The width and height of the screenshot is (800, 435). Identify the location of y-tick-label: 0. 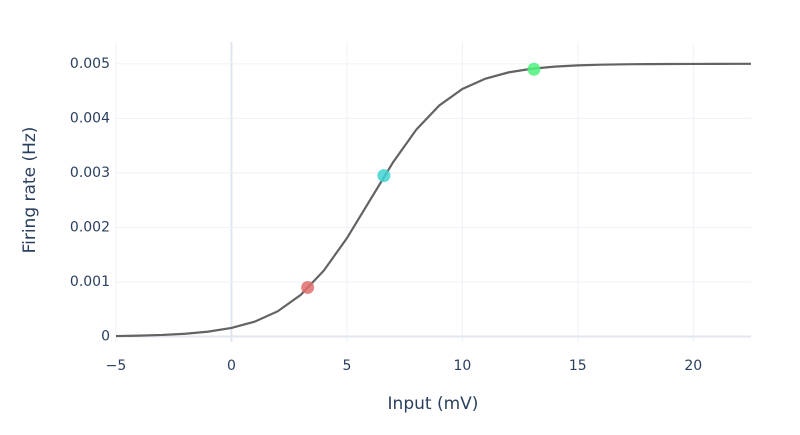
(105, 337).